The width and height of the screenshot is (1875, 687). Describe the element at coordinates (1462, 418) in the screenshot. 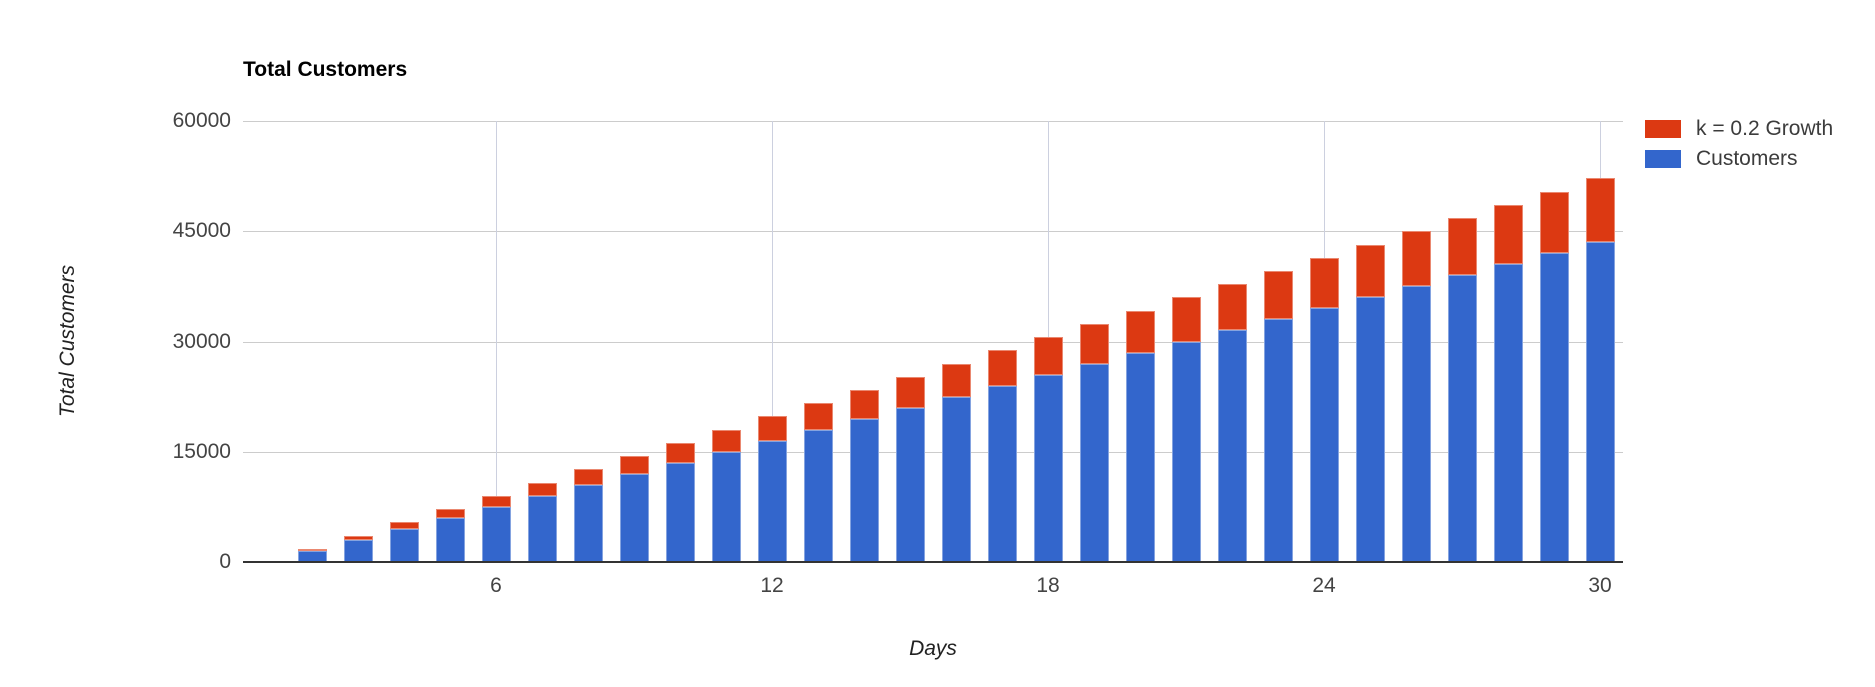

I see `bar-day-27-customers` at that location.